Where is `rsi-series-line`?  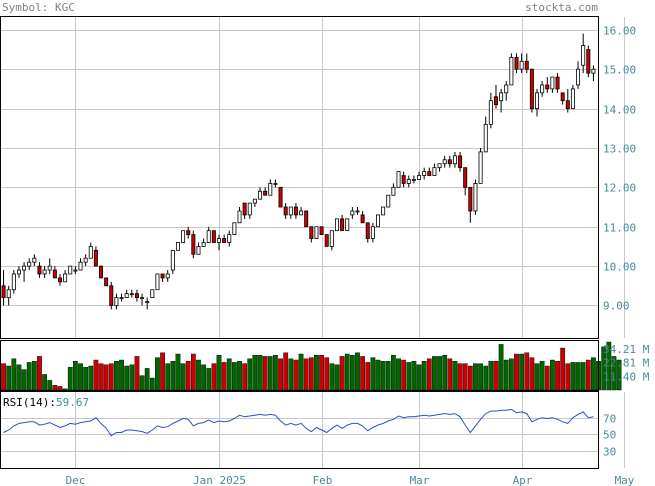 rsi-series-line is located at coordinates (298, 422).